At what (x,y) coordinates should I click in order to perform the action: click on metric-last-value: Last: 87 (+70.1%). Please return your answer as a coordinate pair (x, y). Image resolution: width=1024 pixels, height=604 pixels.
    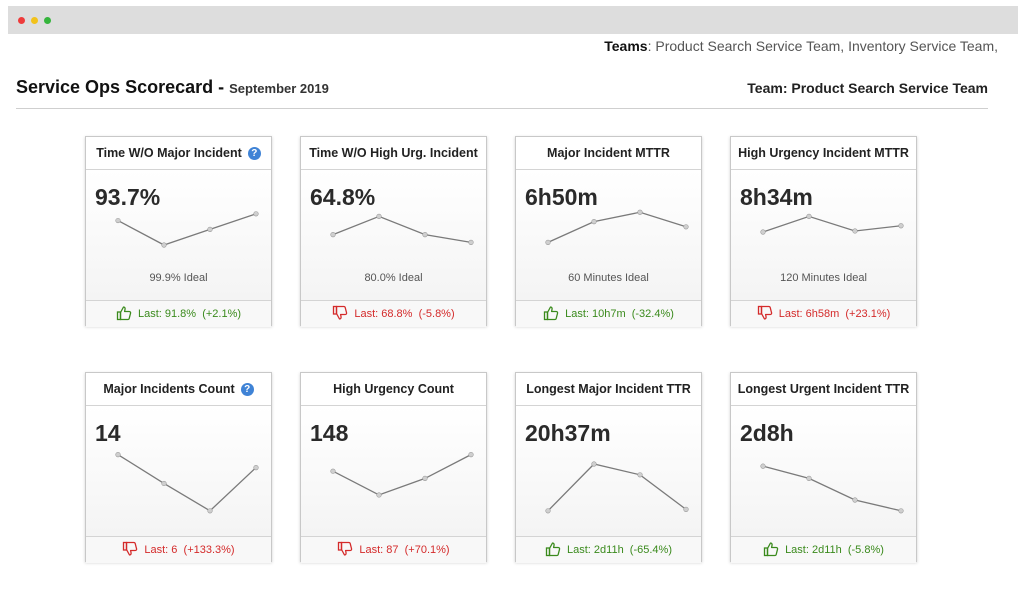
    Looking at the image, I should click on (404, 550).